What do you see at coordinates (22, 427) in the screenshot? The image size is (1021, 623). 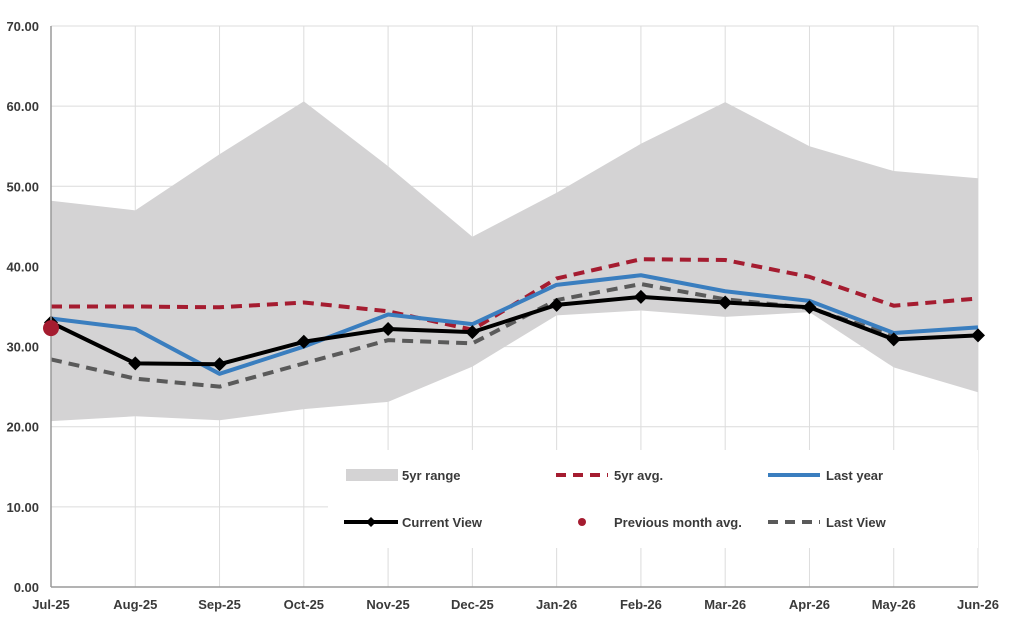 I see `y-tick-label-2: 20.00` at bounding box center [22, 427].